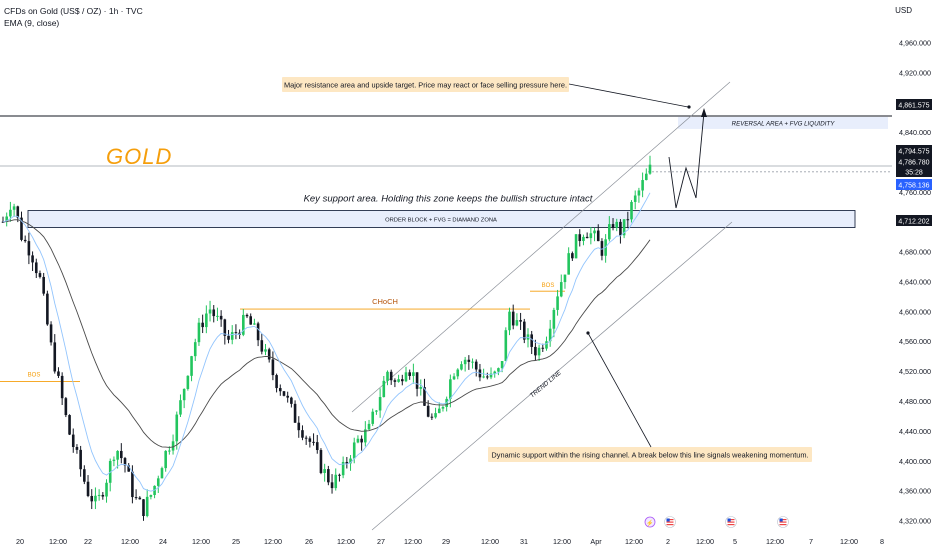  I want to click on indicator-title: EMA (9, close), so click(32, 23).